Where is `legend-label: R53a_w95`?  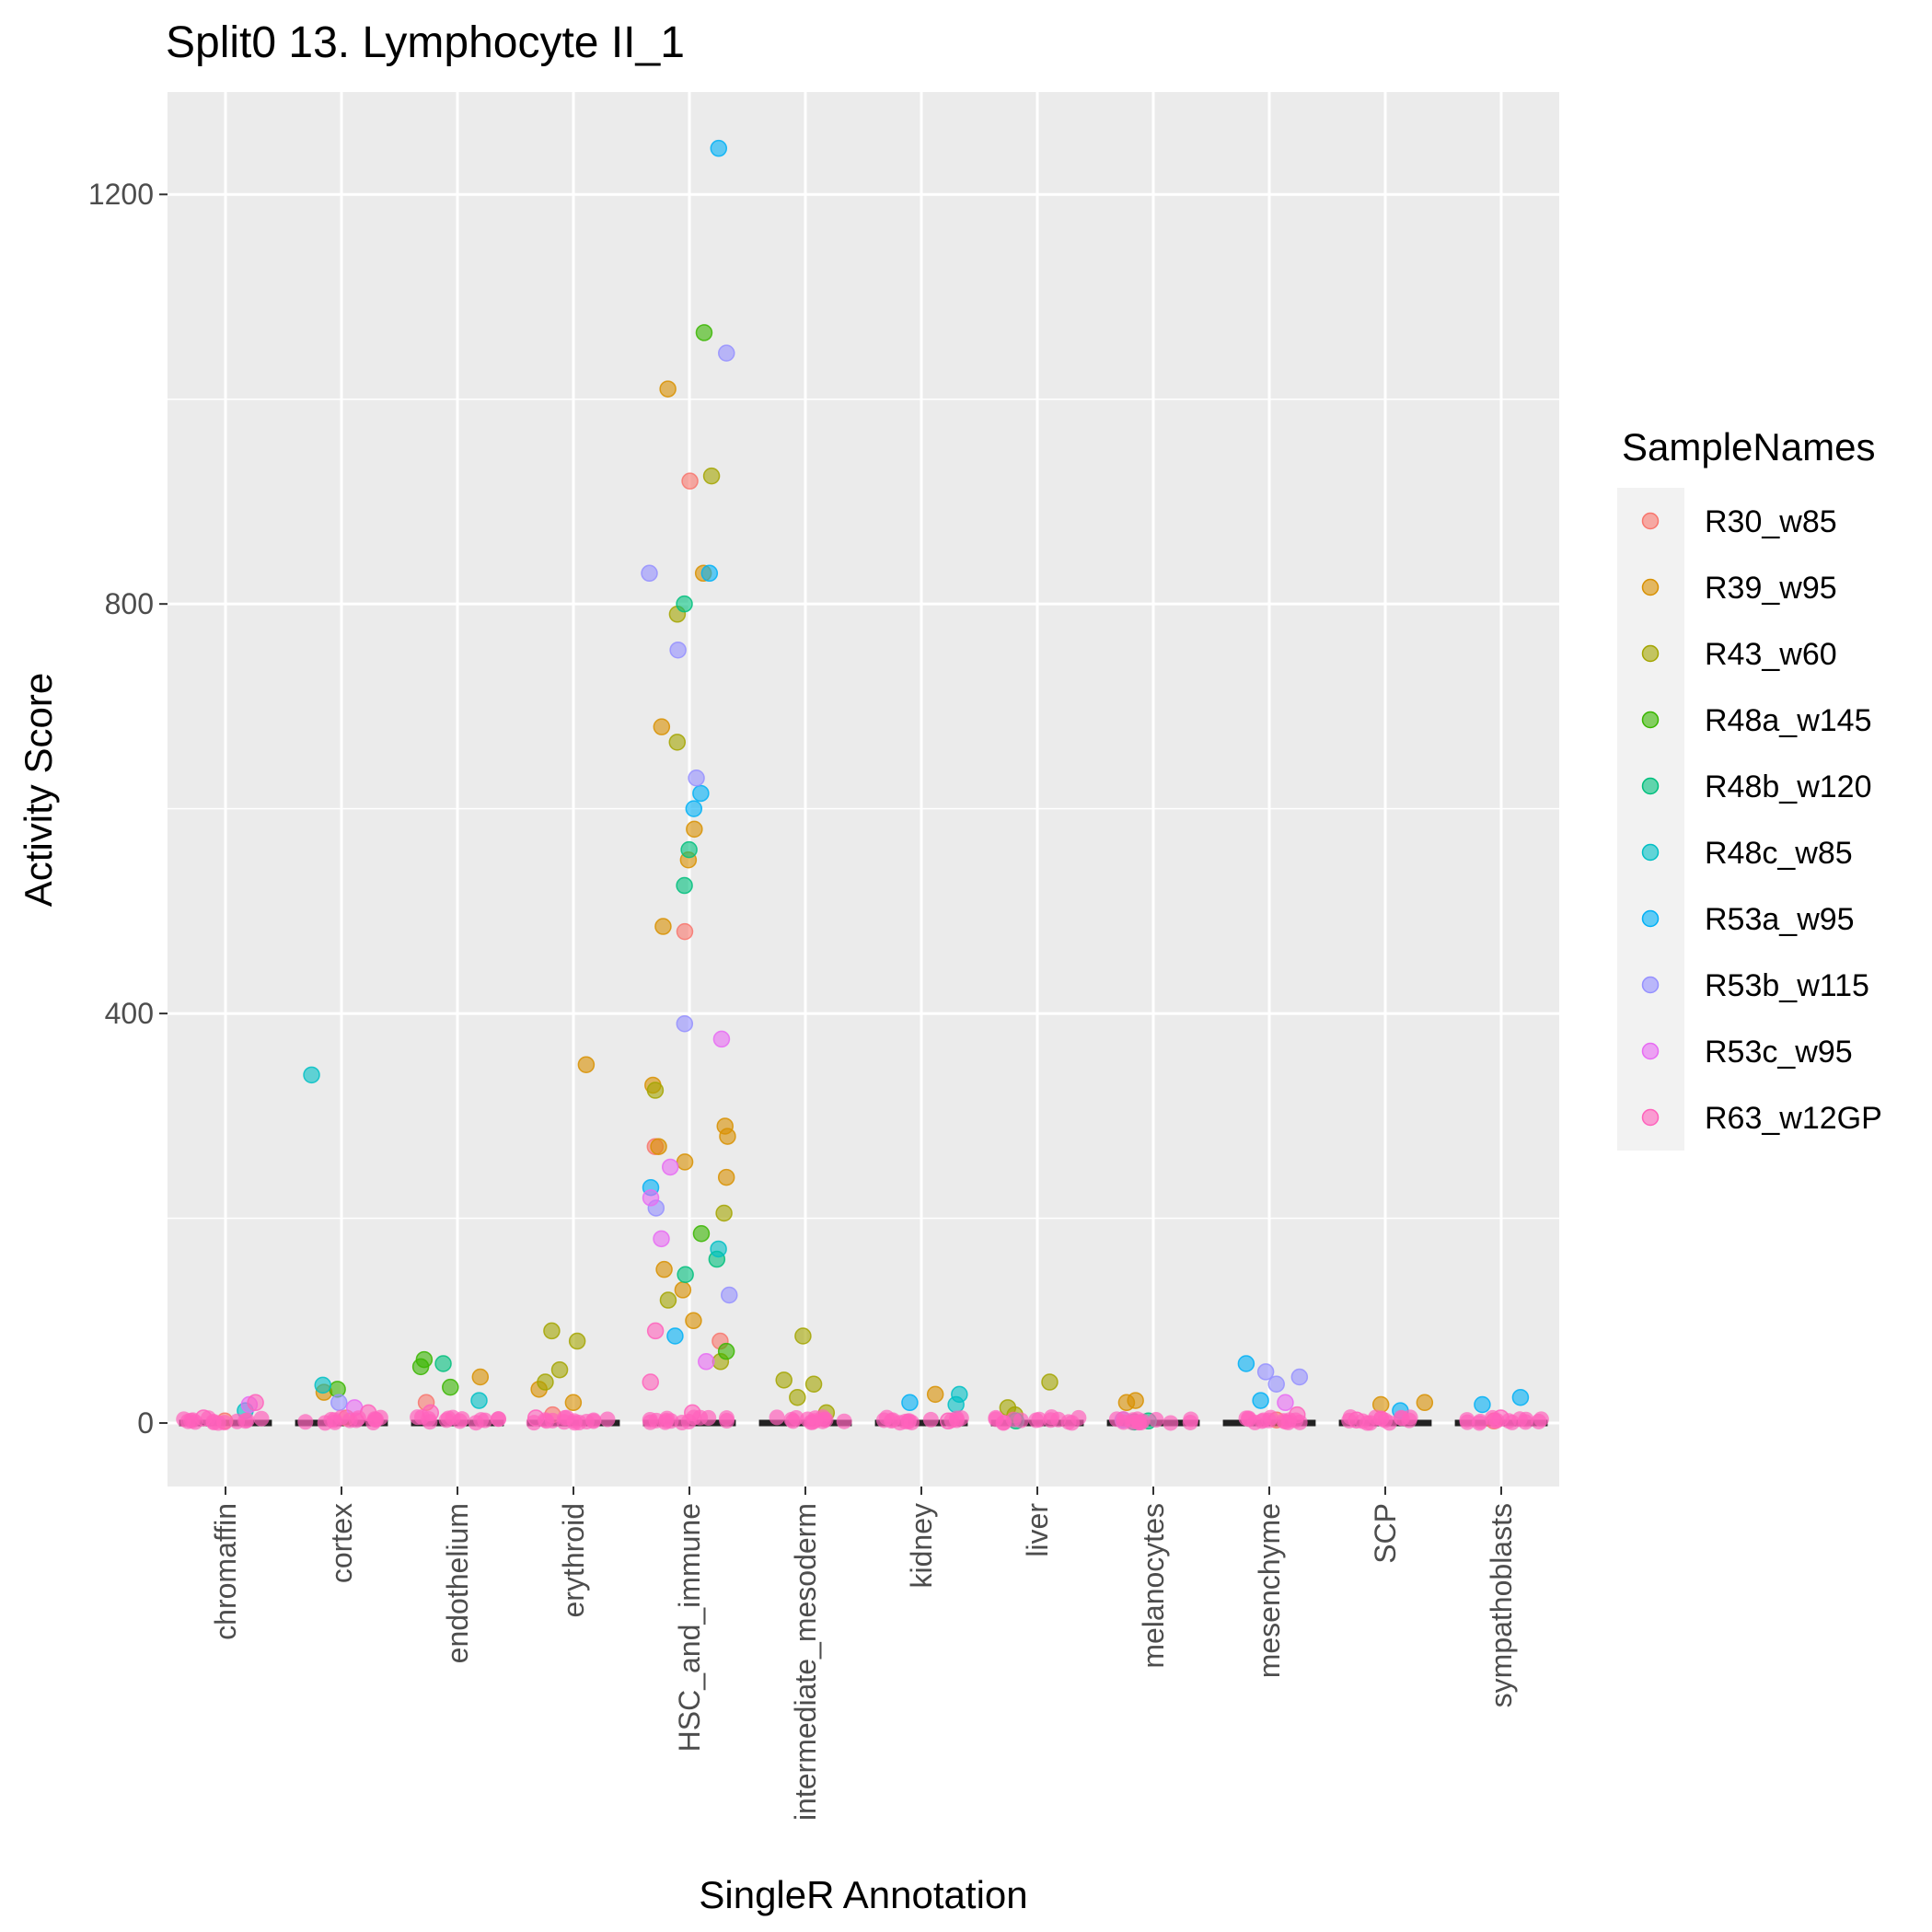 legend-label: R53a_w95 is located at coordinates (1780, 920).